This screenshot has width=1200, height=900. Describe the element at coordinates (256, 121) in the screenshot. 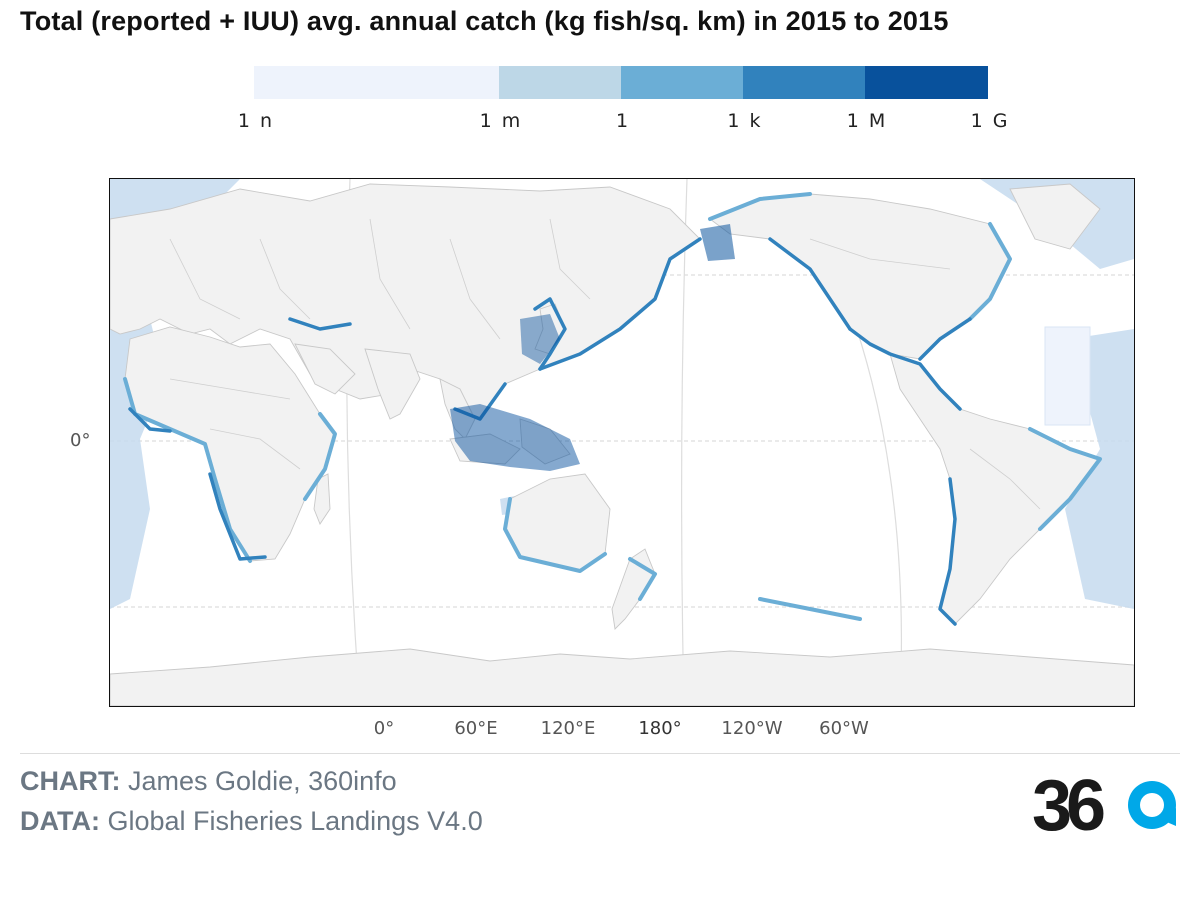

I see `legend-tick-label: 1 n` at that location.